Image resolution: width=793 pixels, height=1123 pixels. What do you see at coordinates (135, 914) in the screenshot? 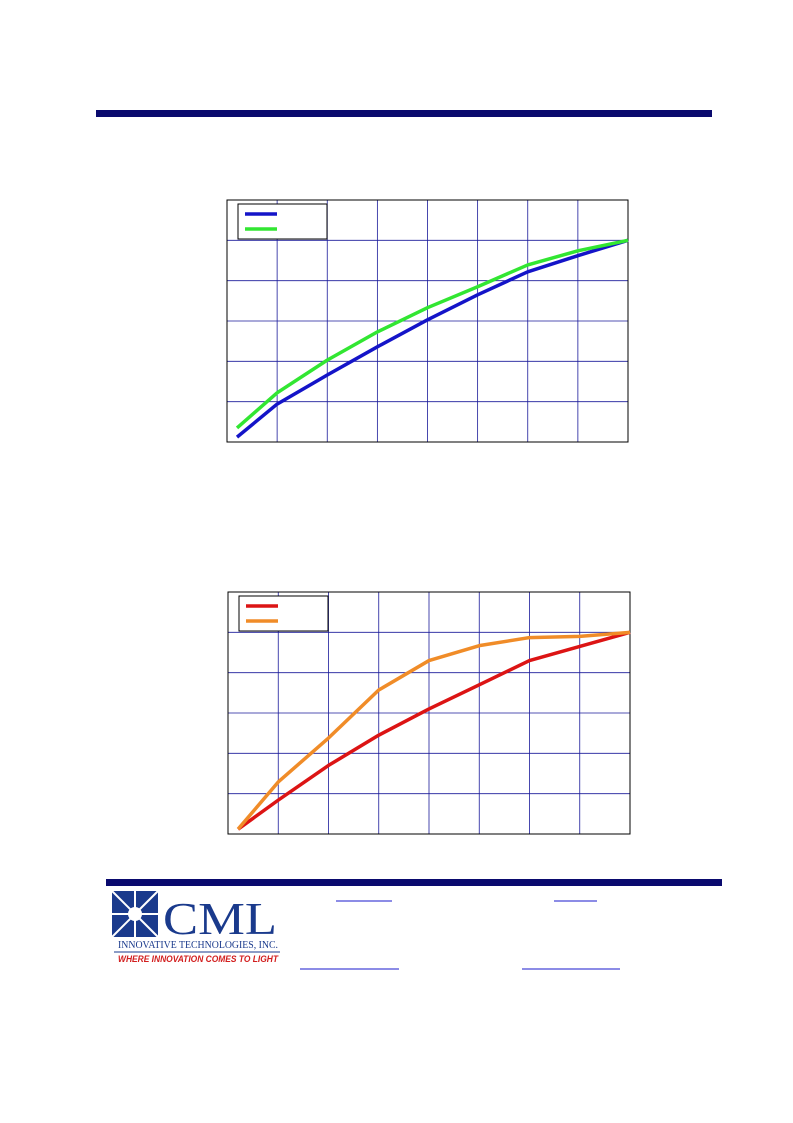
I see `logo-sun` at bounding box center [135, 914].